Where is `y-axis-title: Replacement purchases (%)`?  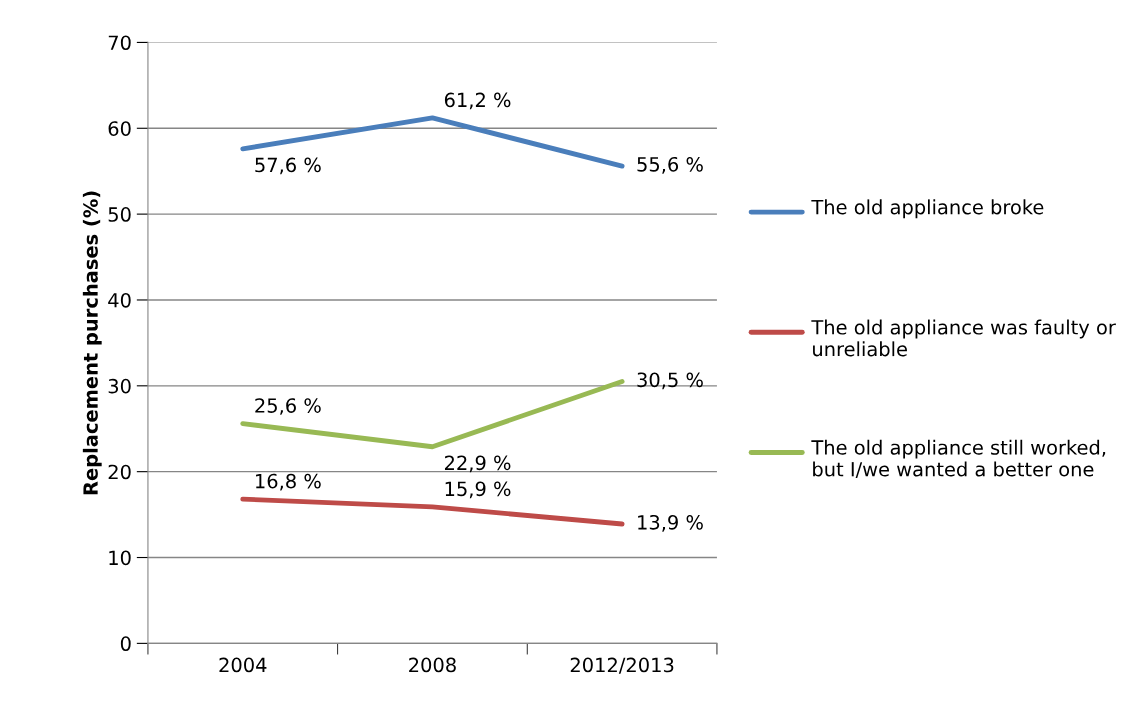 y-axis-title: Replacement purchases (%) is located at coordinates (92, 343).